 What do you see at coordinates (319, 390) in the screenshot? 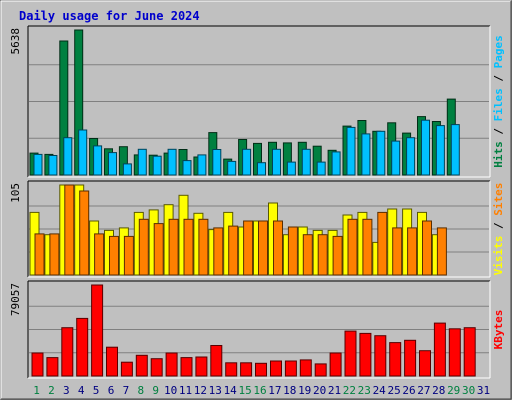
I see `day-label-20: 20` at bounding box center [319, 390].